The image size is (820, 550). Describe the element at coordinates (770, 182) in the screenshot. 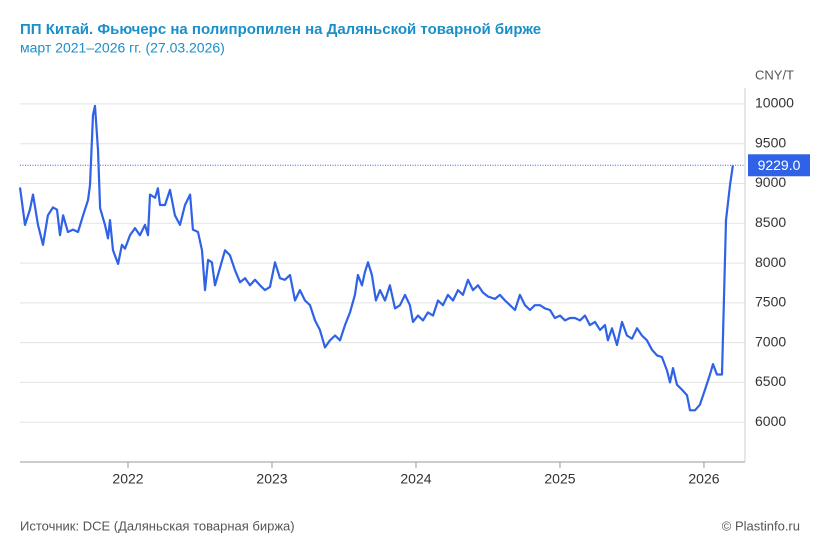

I see `y-tick-label: 9000` at that location.